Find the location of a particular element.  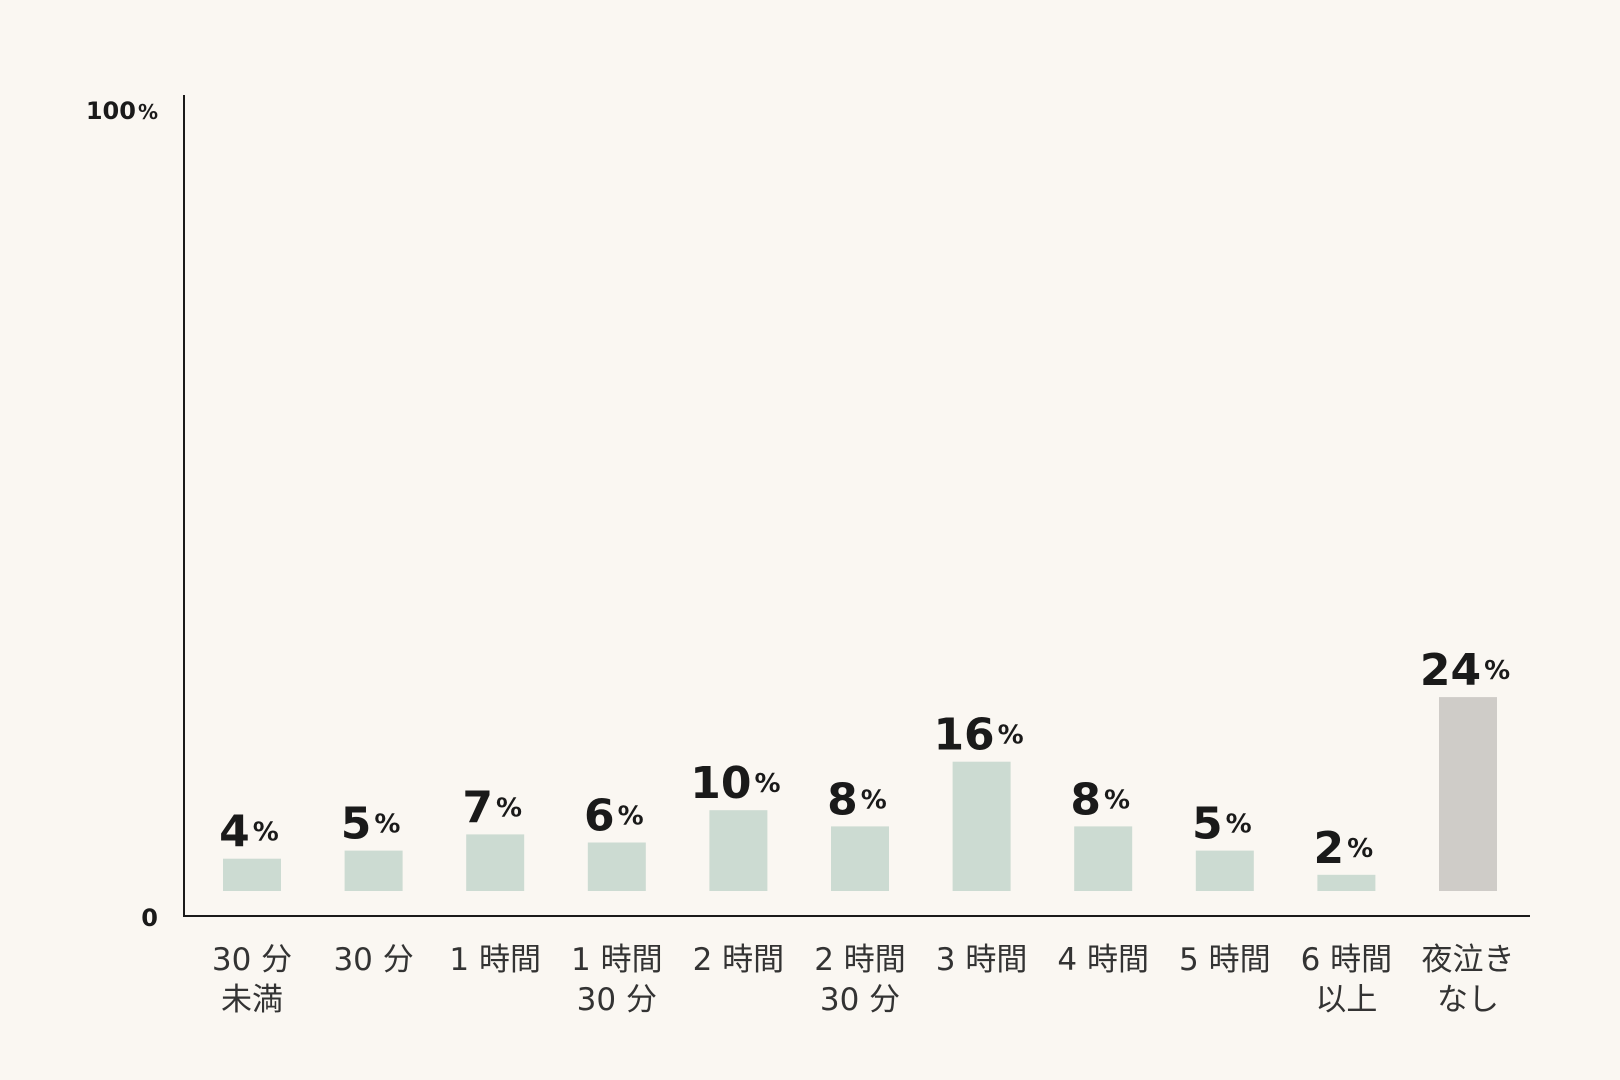

value-number: 10 is located at coordinates (720, 783).